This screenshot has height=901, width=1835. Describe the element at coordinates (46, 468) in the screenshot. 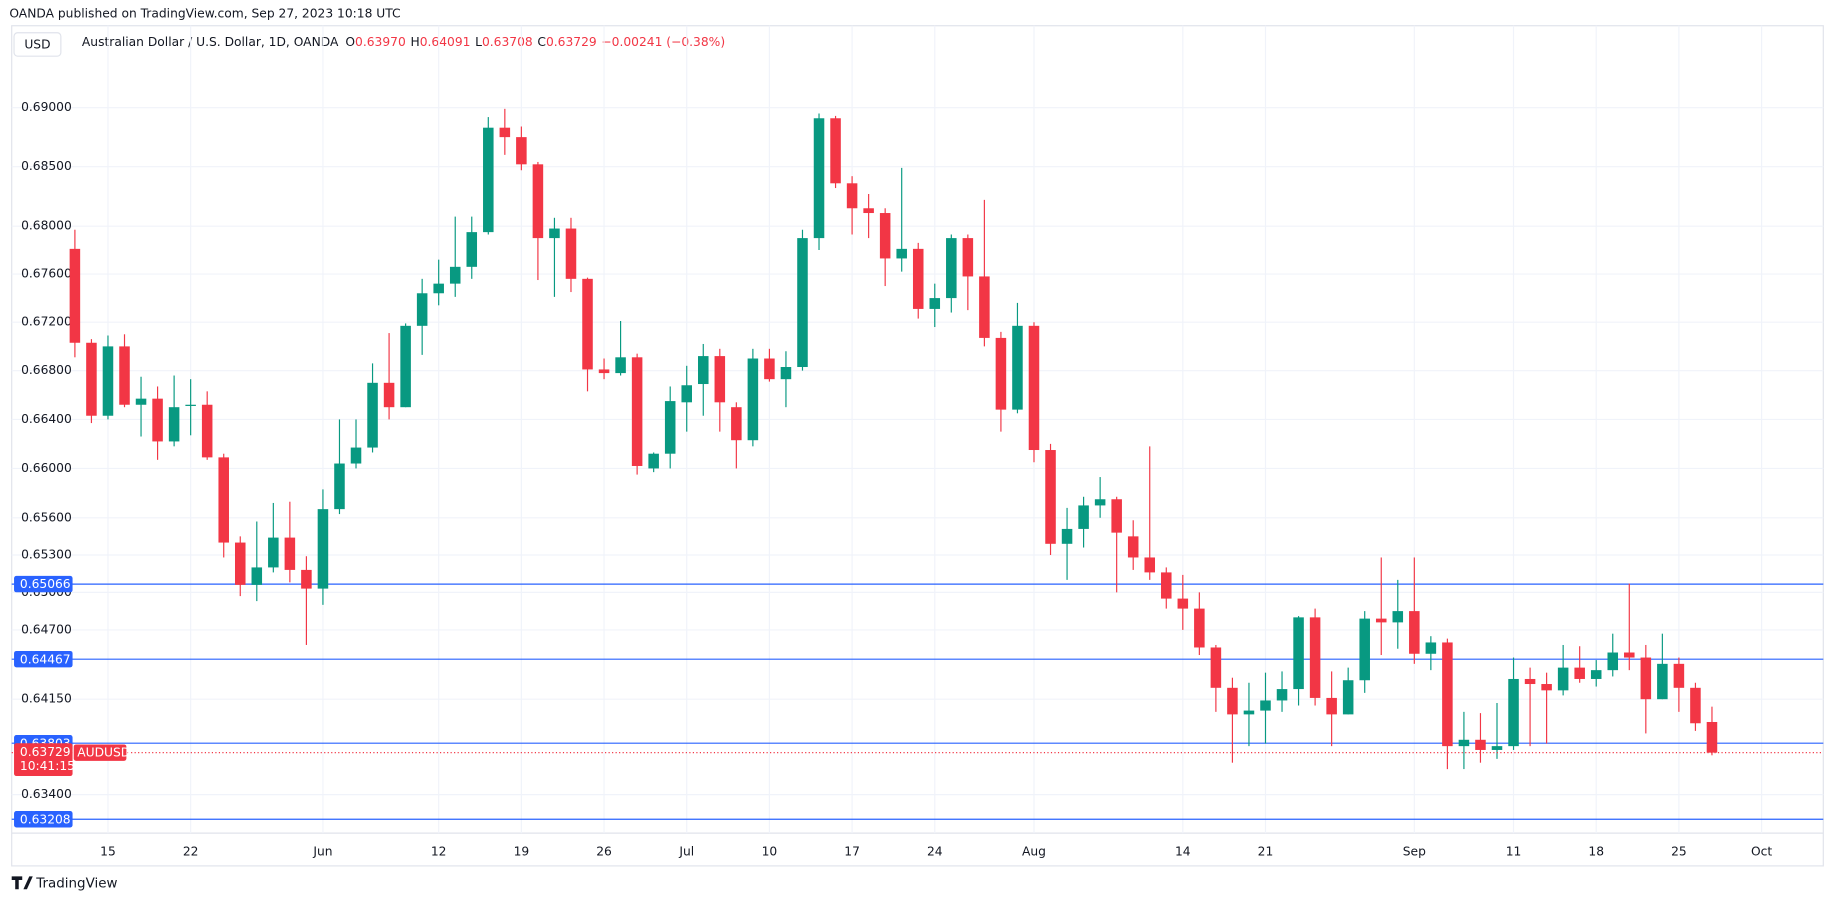

I see `y-tick-label: 0.66000` at that location.